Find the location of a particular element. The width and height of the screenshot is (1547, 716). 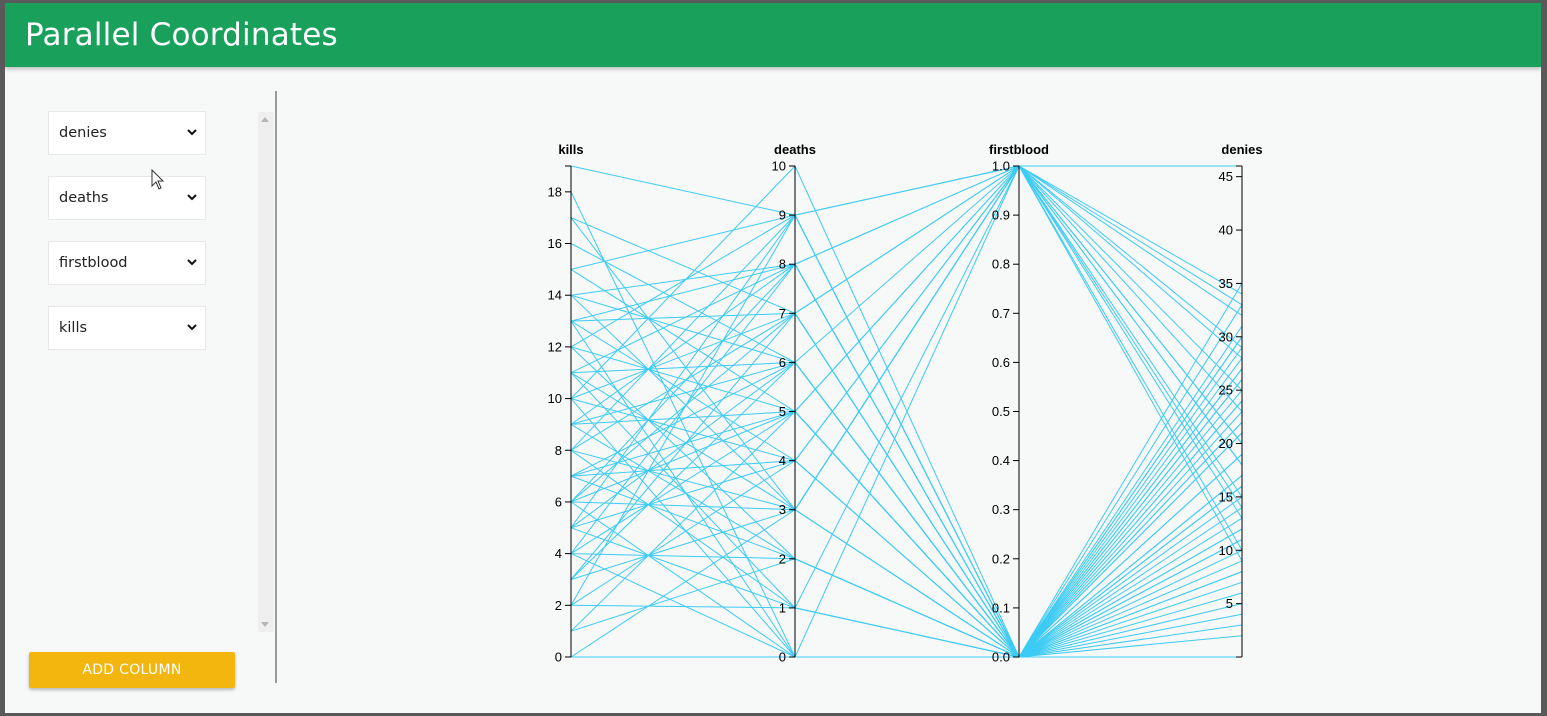

tick-label: 0.4 is located at coordinates (1001, 460).